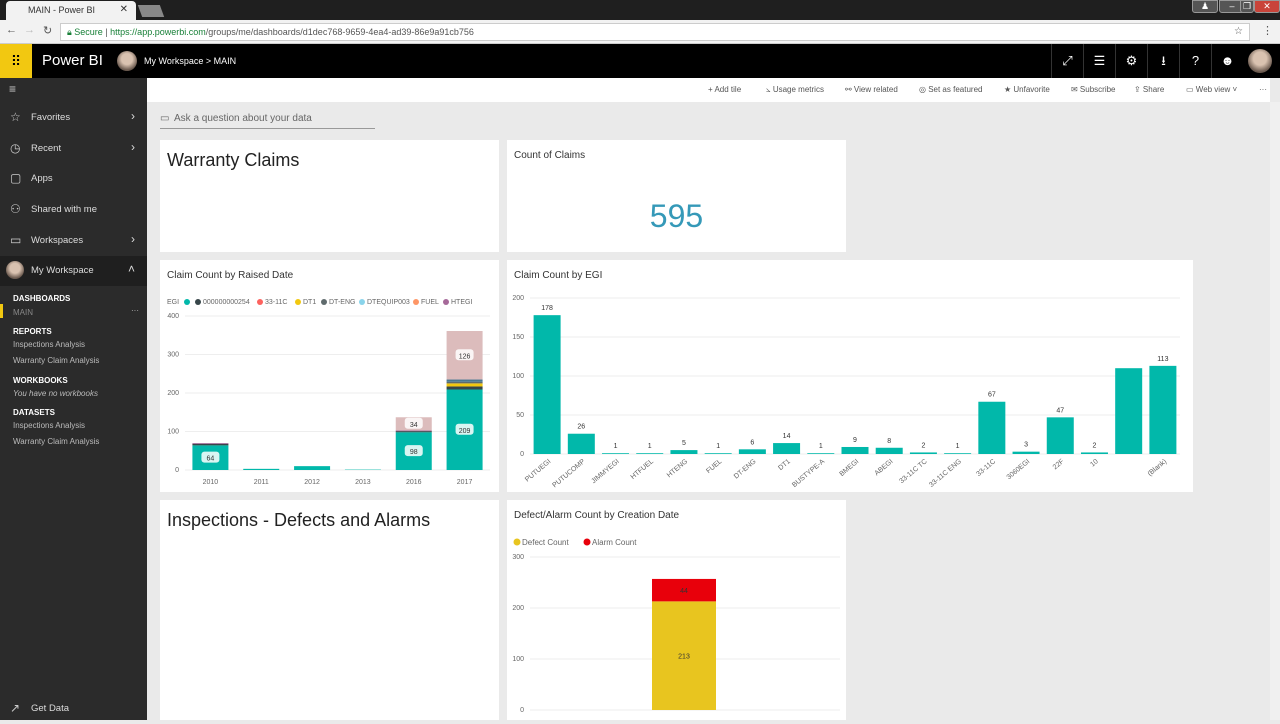 Image resolution: width=1280 pixels, height=724 pixels. I want to click on x-tick-label: 2013, so click(363, 482).